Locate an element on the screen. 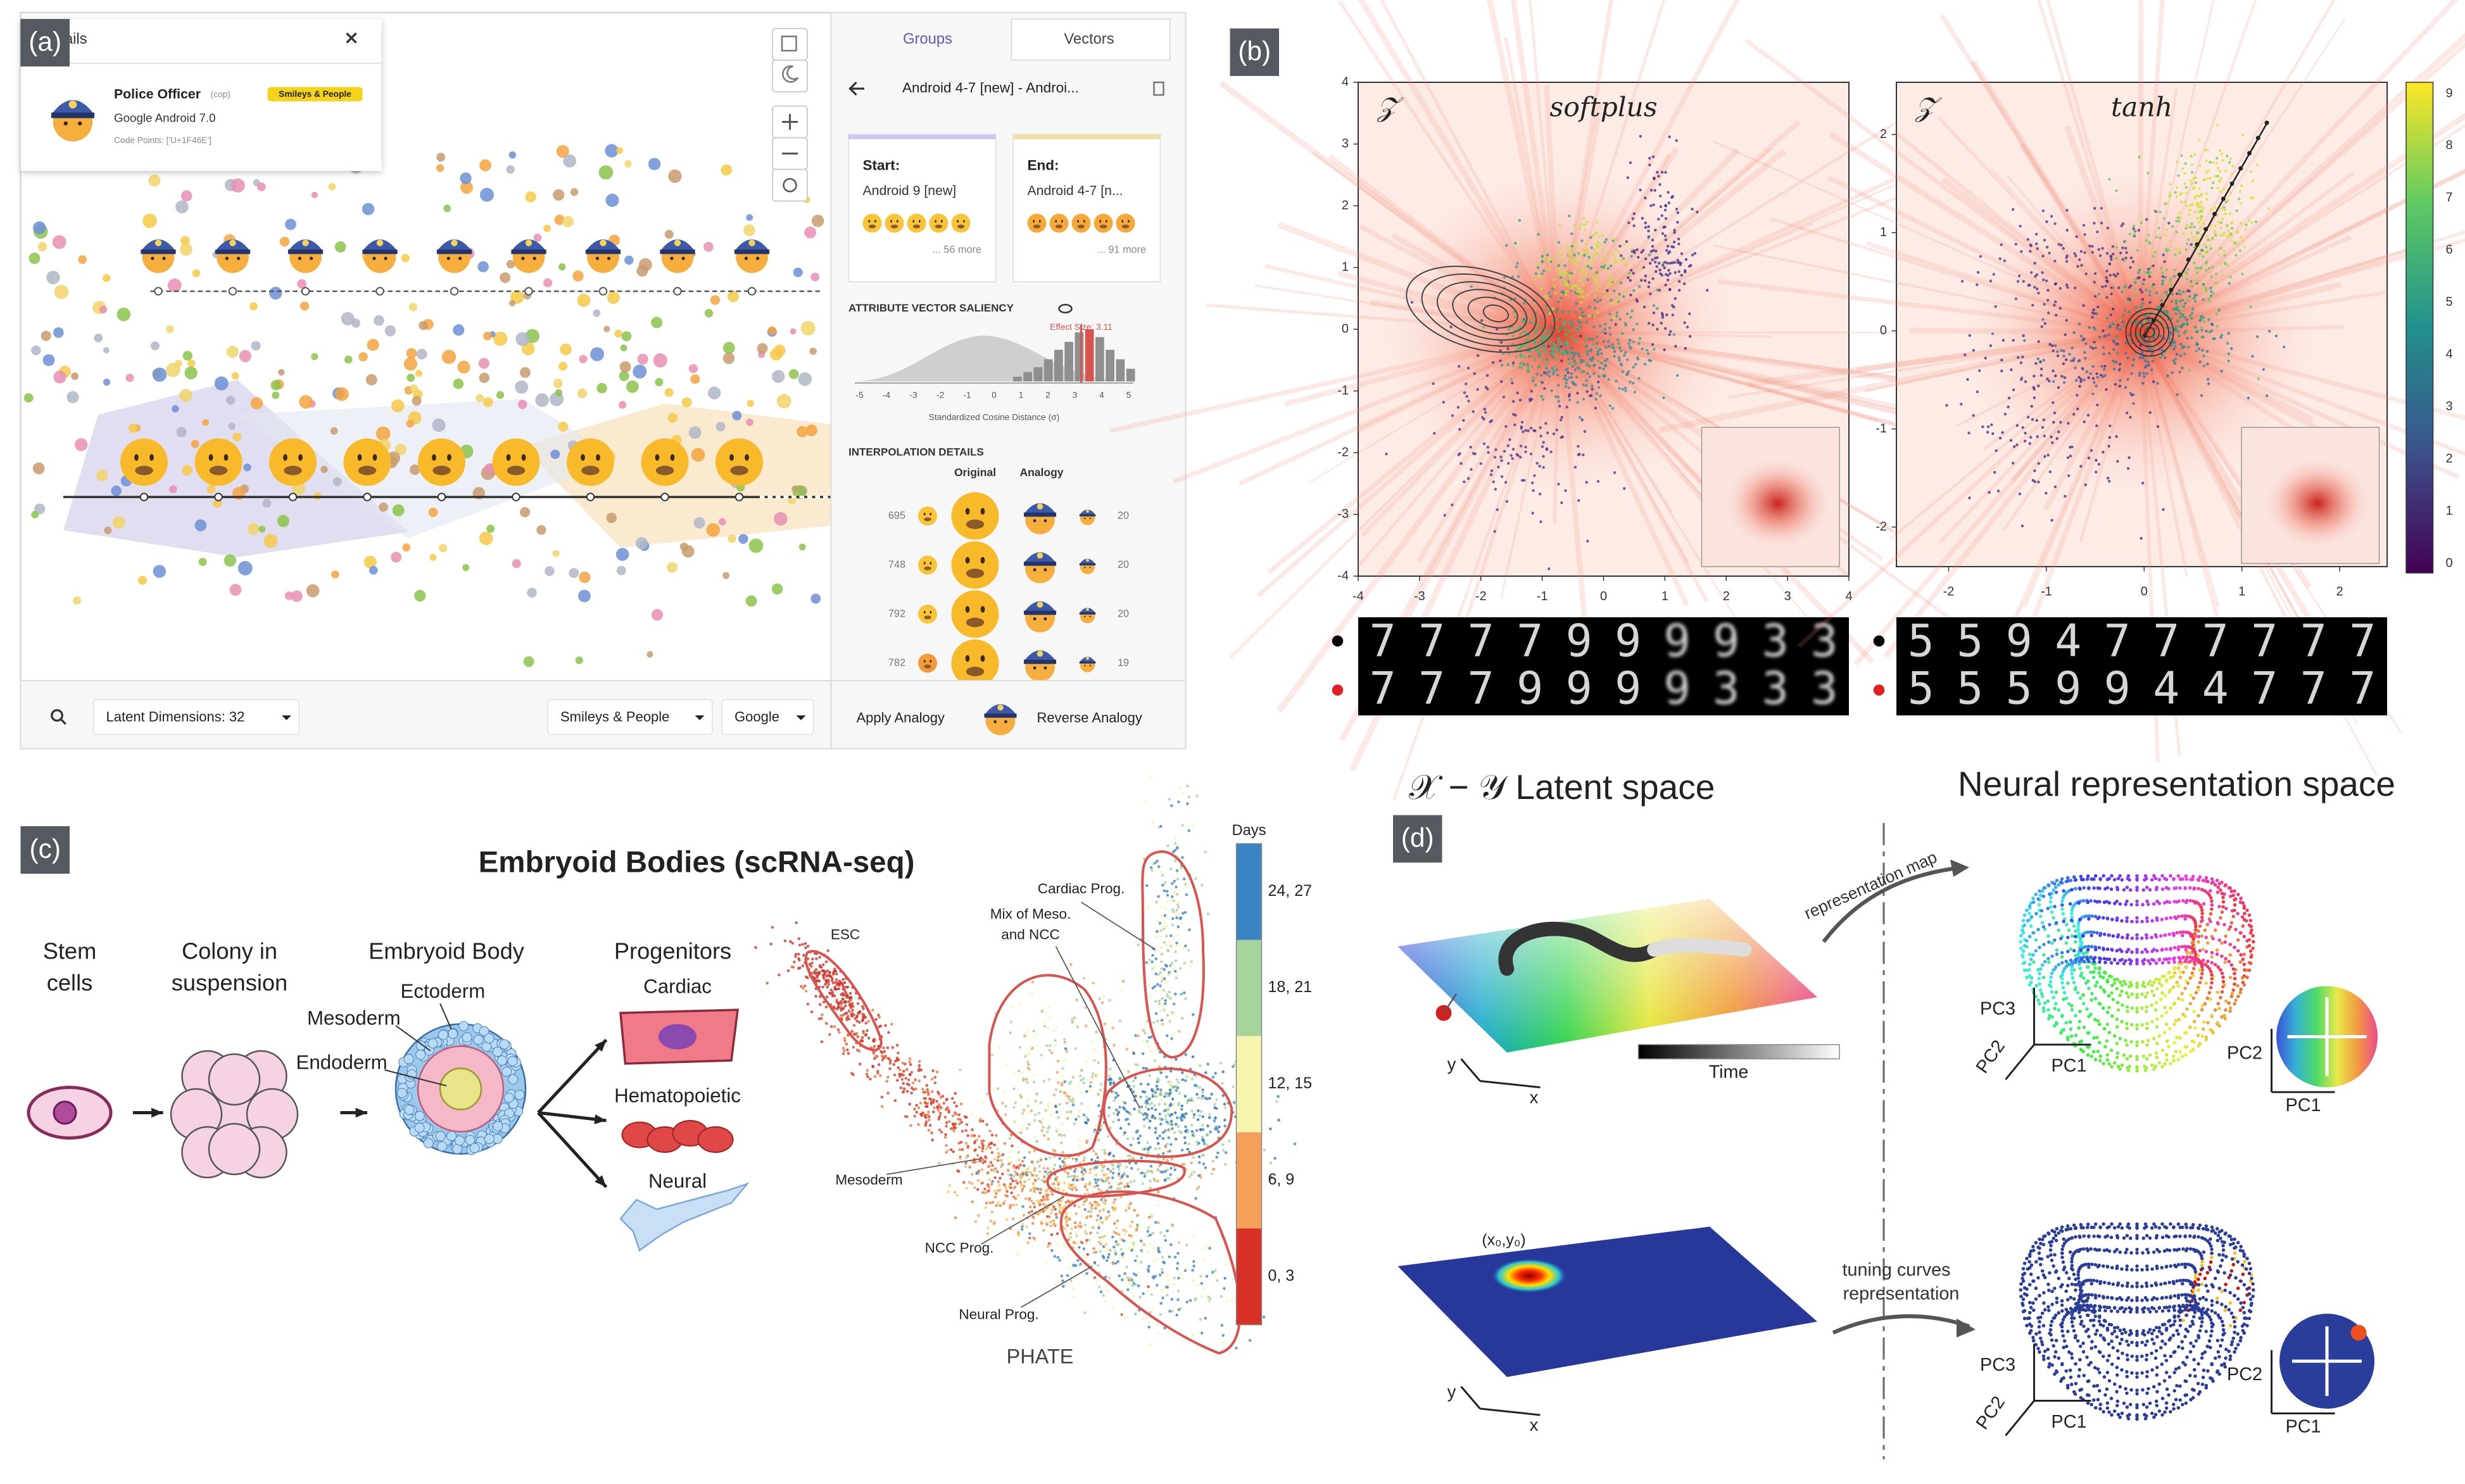 The image size is (2465, 1484). label: 5 is located at coordinates (1129, 395).